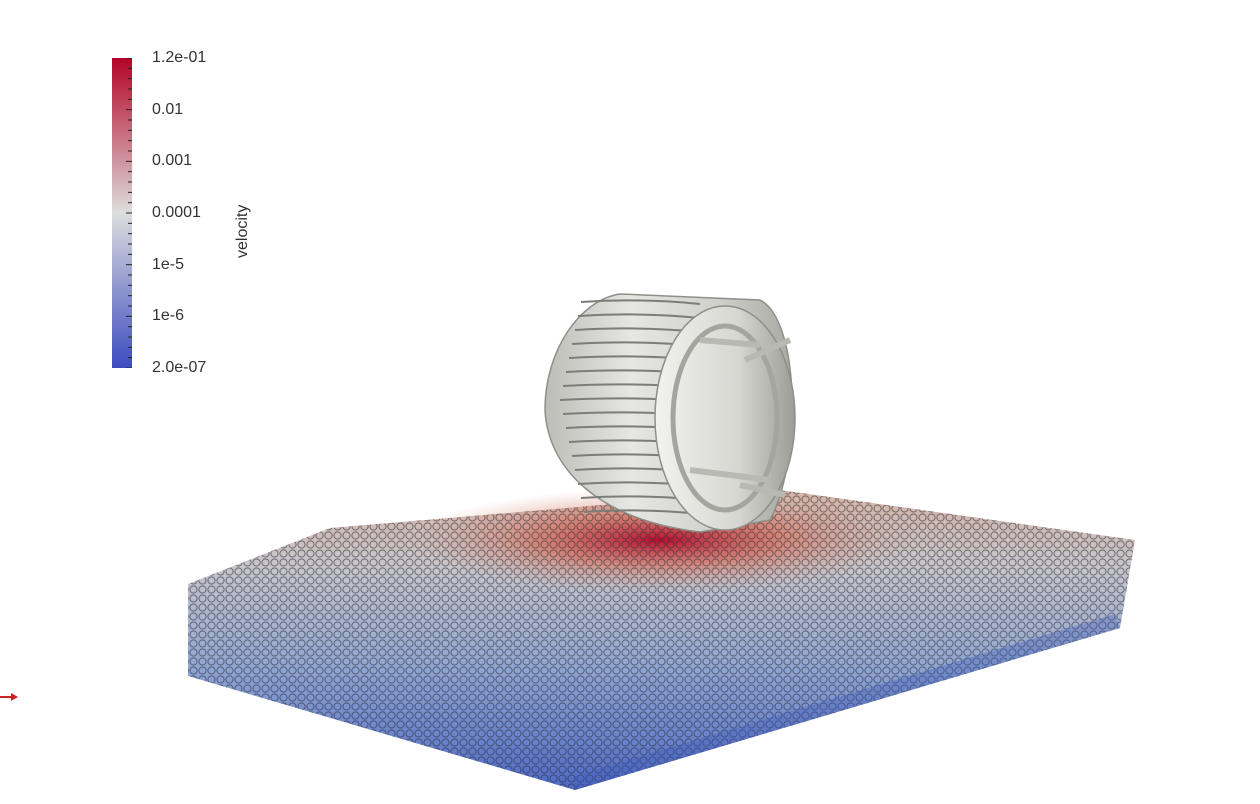 This screenshot has width=1260, height=804. What do you see at coordinates (179, 57) in the screenshot?
I see `color-legend-tick-label: 1.2e-01` at bounding box center [179, 57].